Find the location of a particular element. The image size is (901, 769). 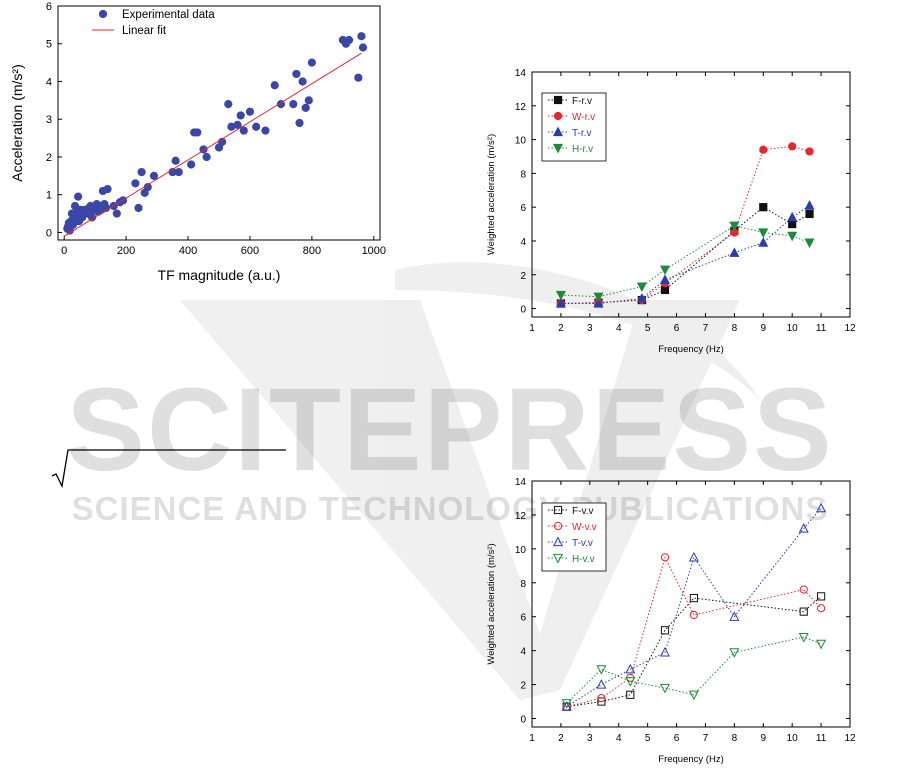

x-tick-label: 11 is located at coordinates (821, 328).